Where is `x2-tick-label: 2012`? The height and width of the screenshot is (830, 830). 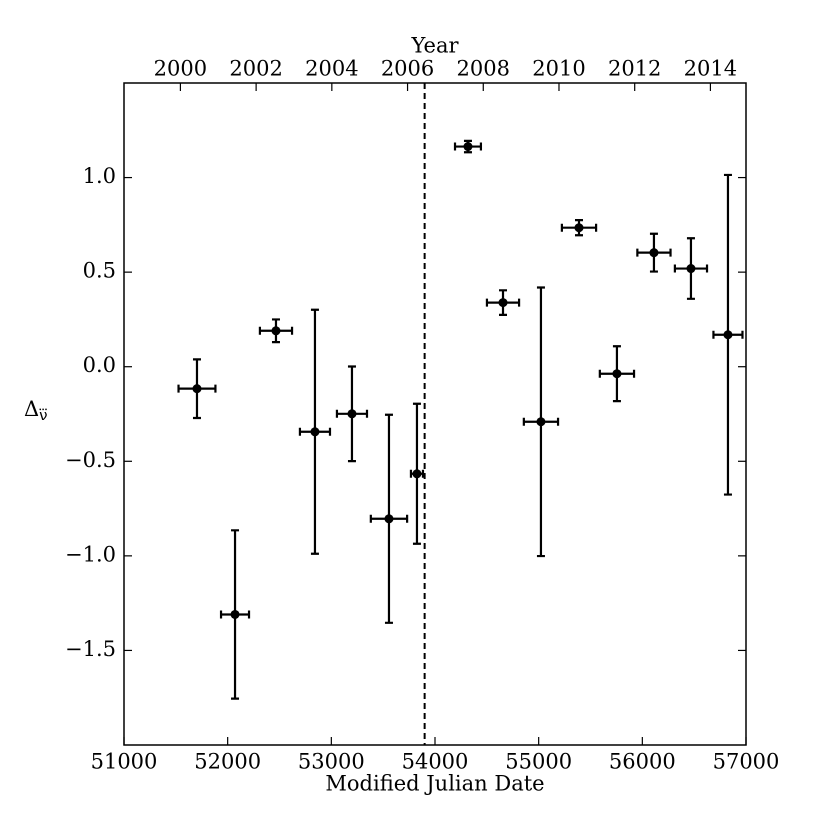
x2-tick-label: 2012 is located at coordinates (634, 69).